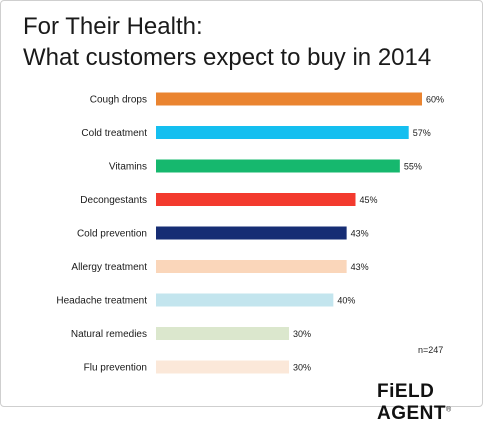  What do you see at coordinates (109, 334) in the screenshot?
I see `category-label: Natural remedies` at bounding box center [109, 334].